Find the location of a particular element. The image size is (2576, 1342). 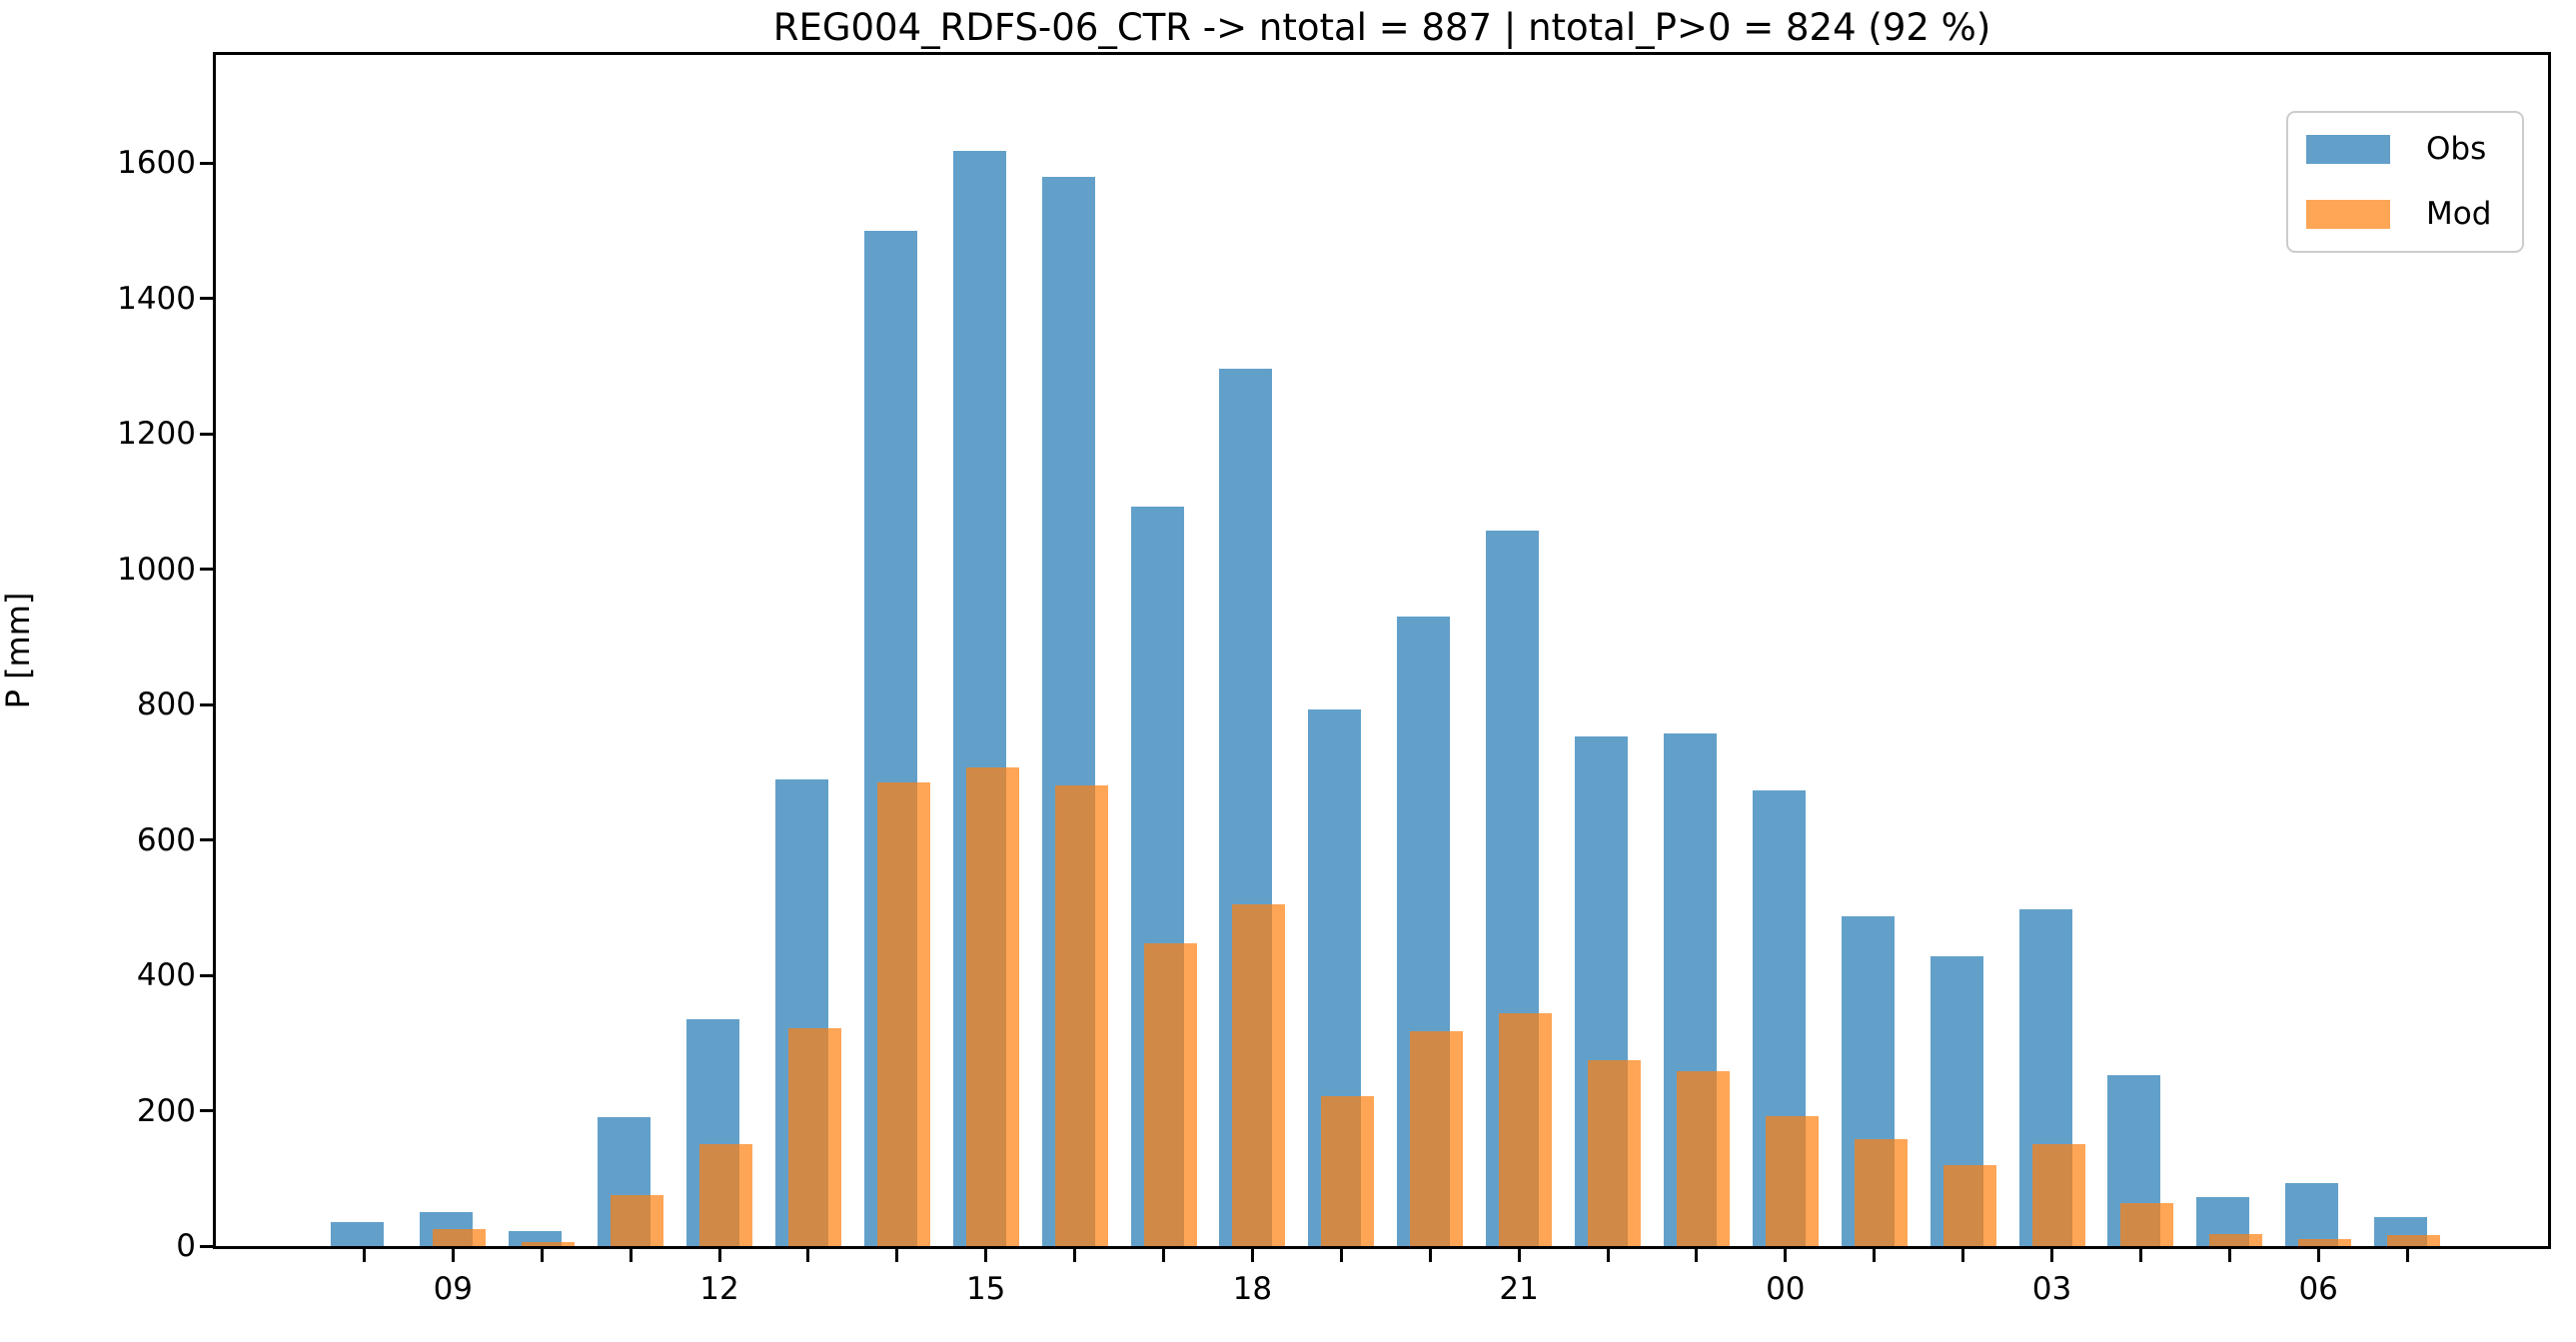

x-tick-label-21: 21 is located at coordinates (1519, 1289).